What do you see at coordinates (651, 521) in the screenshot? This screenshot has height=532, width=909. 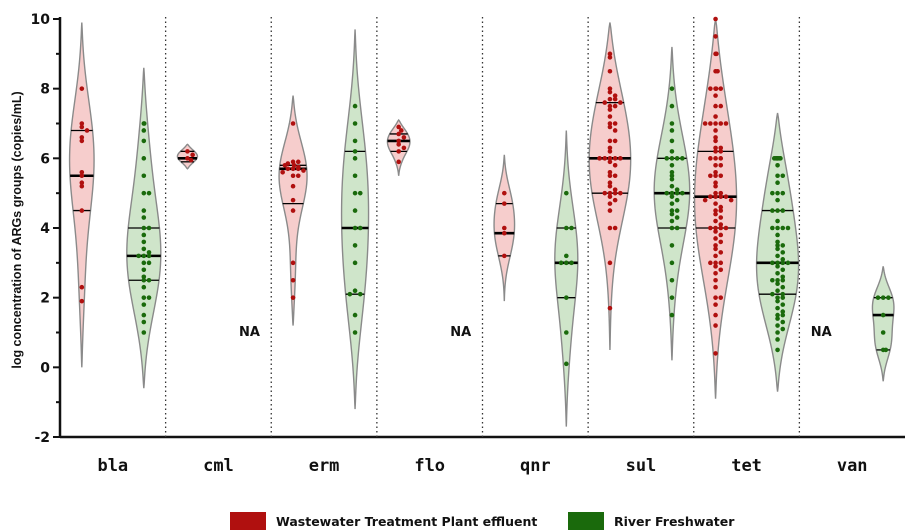 I see `legend-item-river: River Freshwater` at bounding box center [651, 521].